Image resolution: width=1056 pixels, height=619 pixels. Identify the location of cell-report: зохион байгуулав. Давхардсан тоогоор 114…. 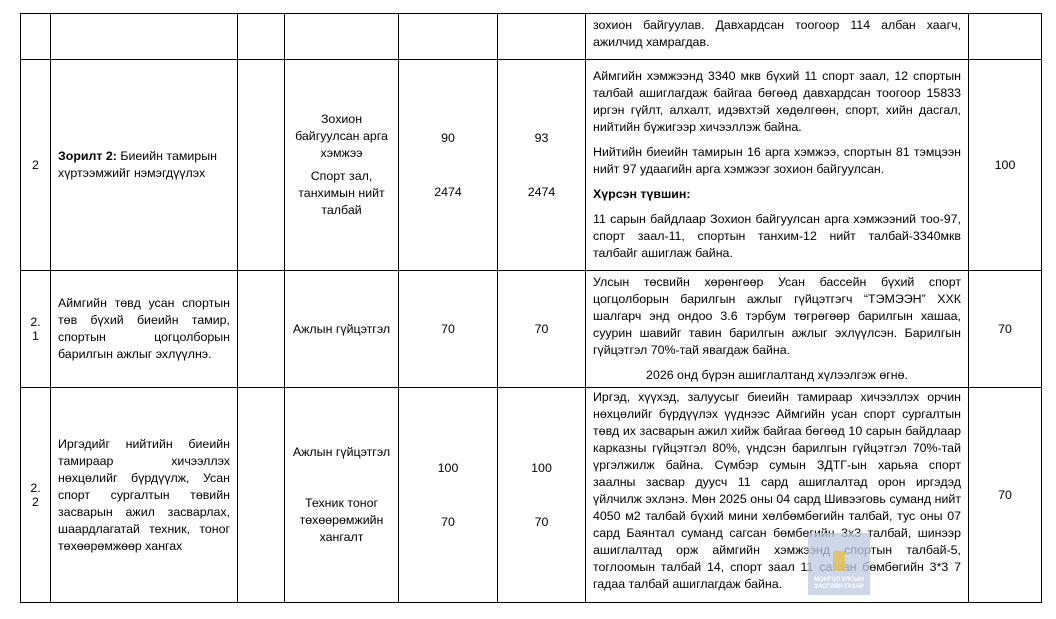
(777, 36).